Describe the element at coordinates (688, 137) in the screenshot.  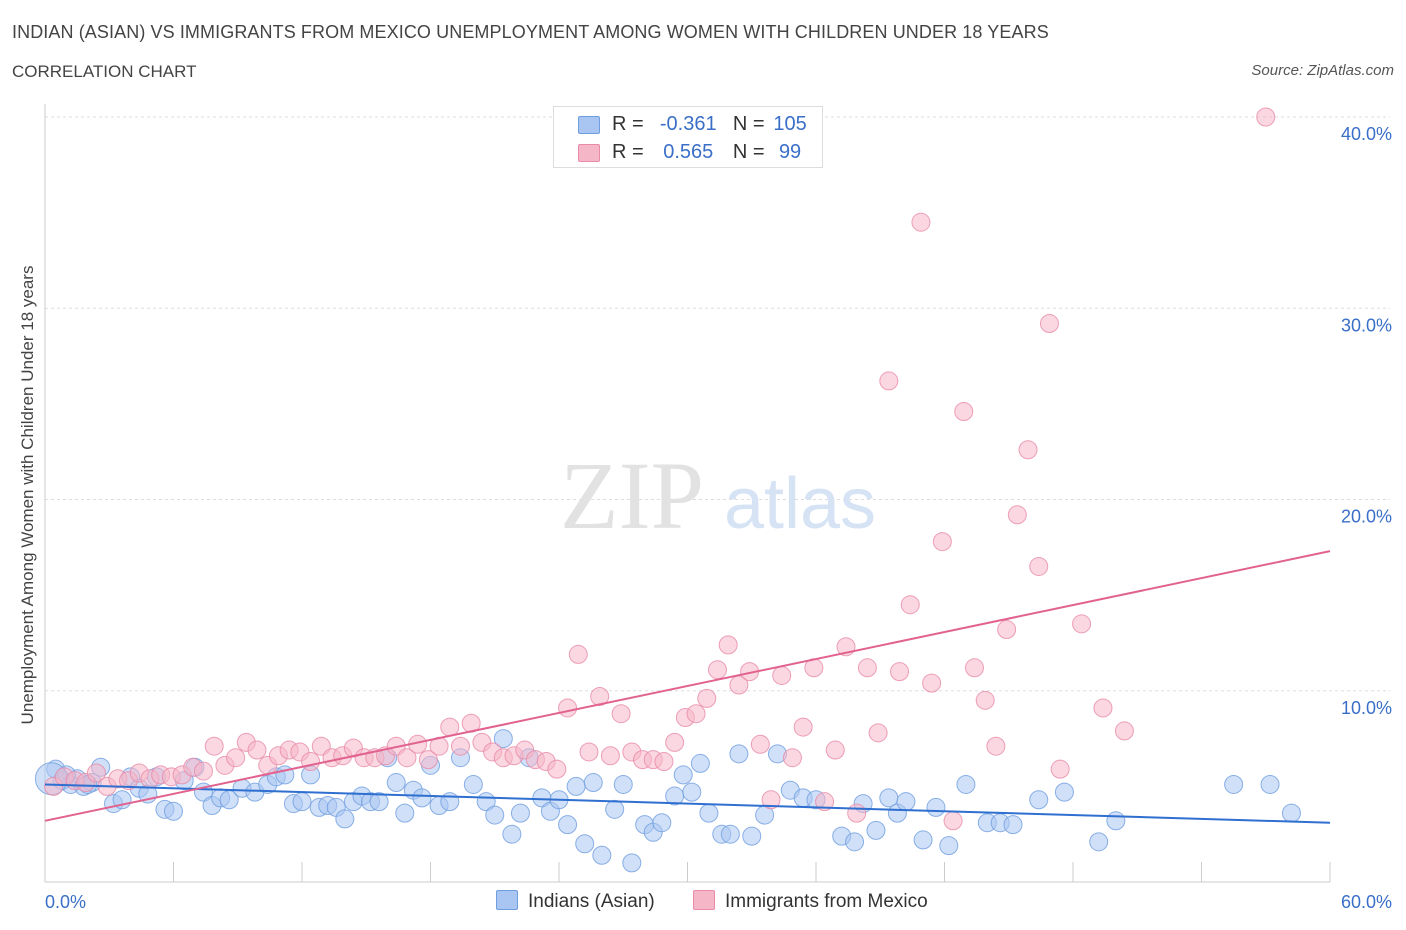
I see `stats-legend: R = -0.361 N = 105 R = 0.565 N = 99` at that location.